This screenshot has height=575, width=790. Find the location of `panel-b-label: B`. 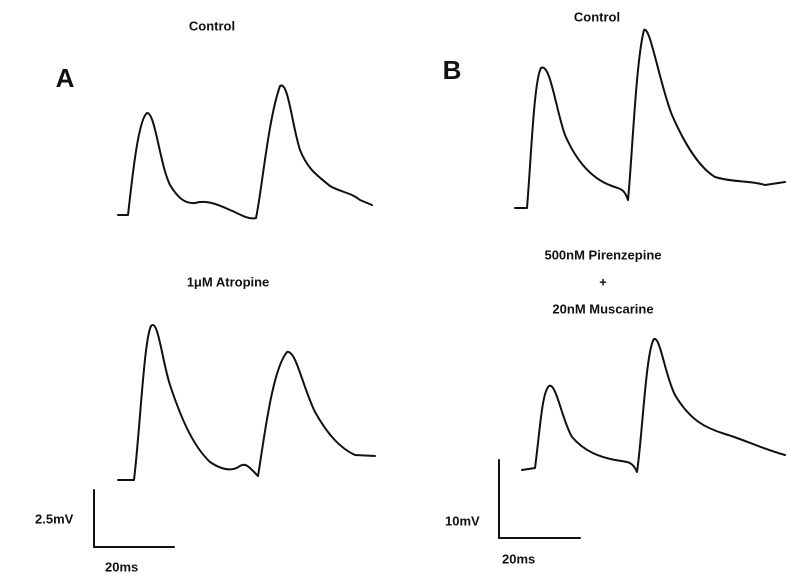

panel-b-label: B is located at coordinates (452, 70).